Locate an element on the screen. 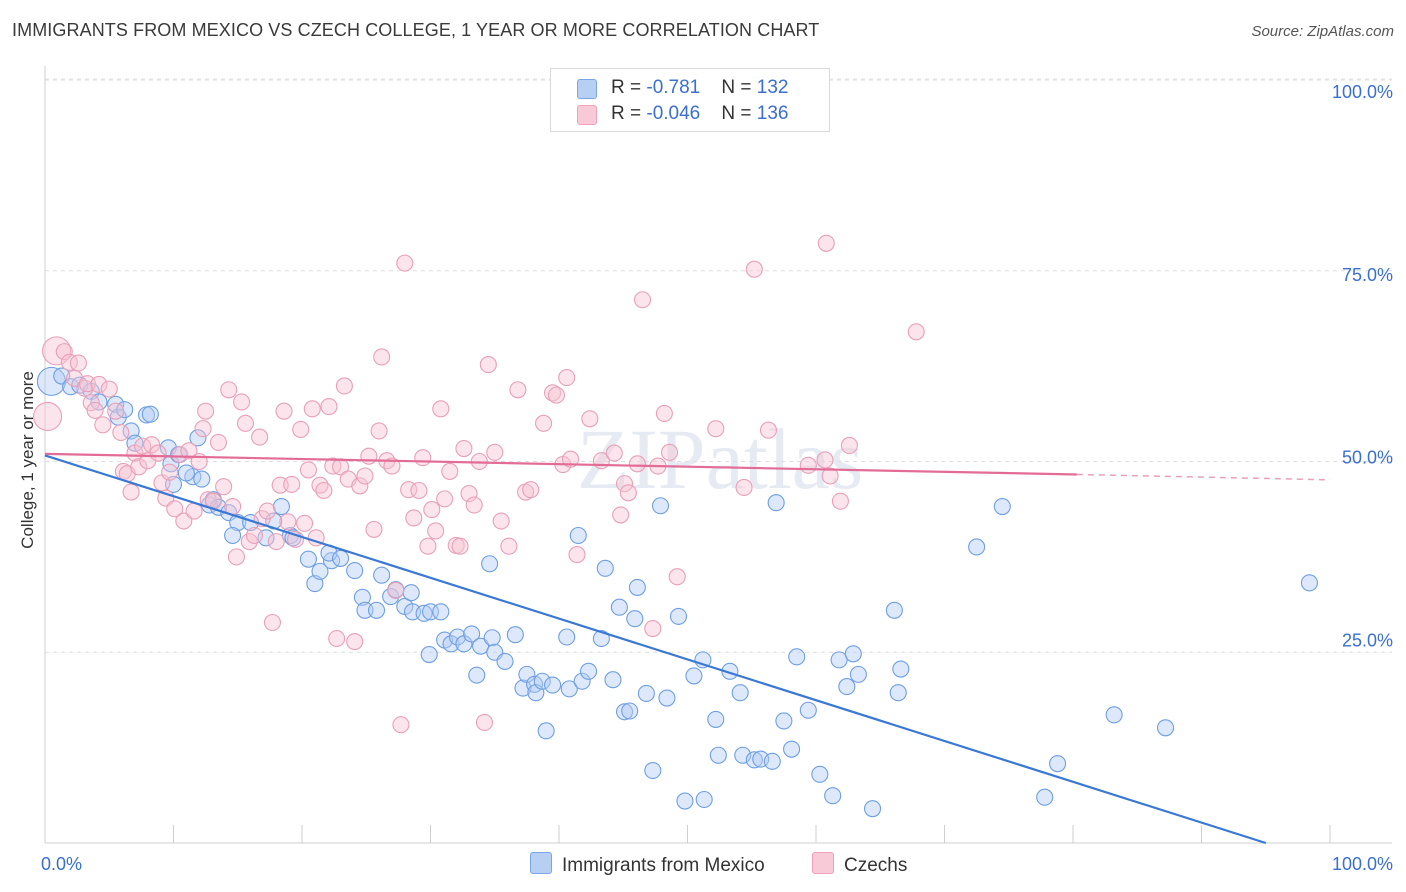 The height and width of the screenshot is (892, 1406). watermark: ZIPatlas is located at coordinates (720, 459).